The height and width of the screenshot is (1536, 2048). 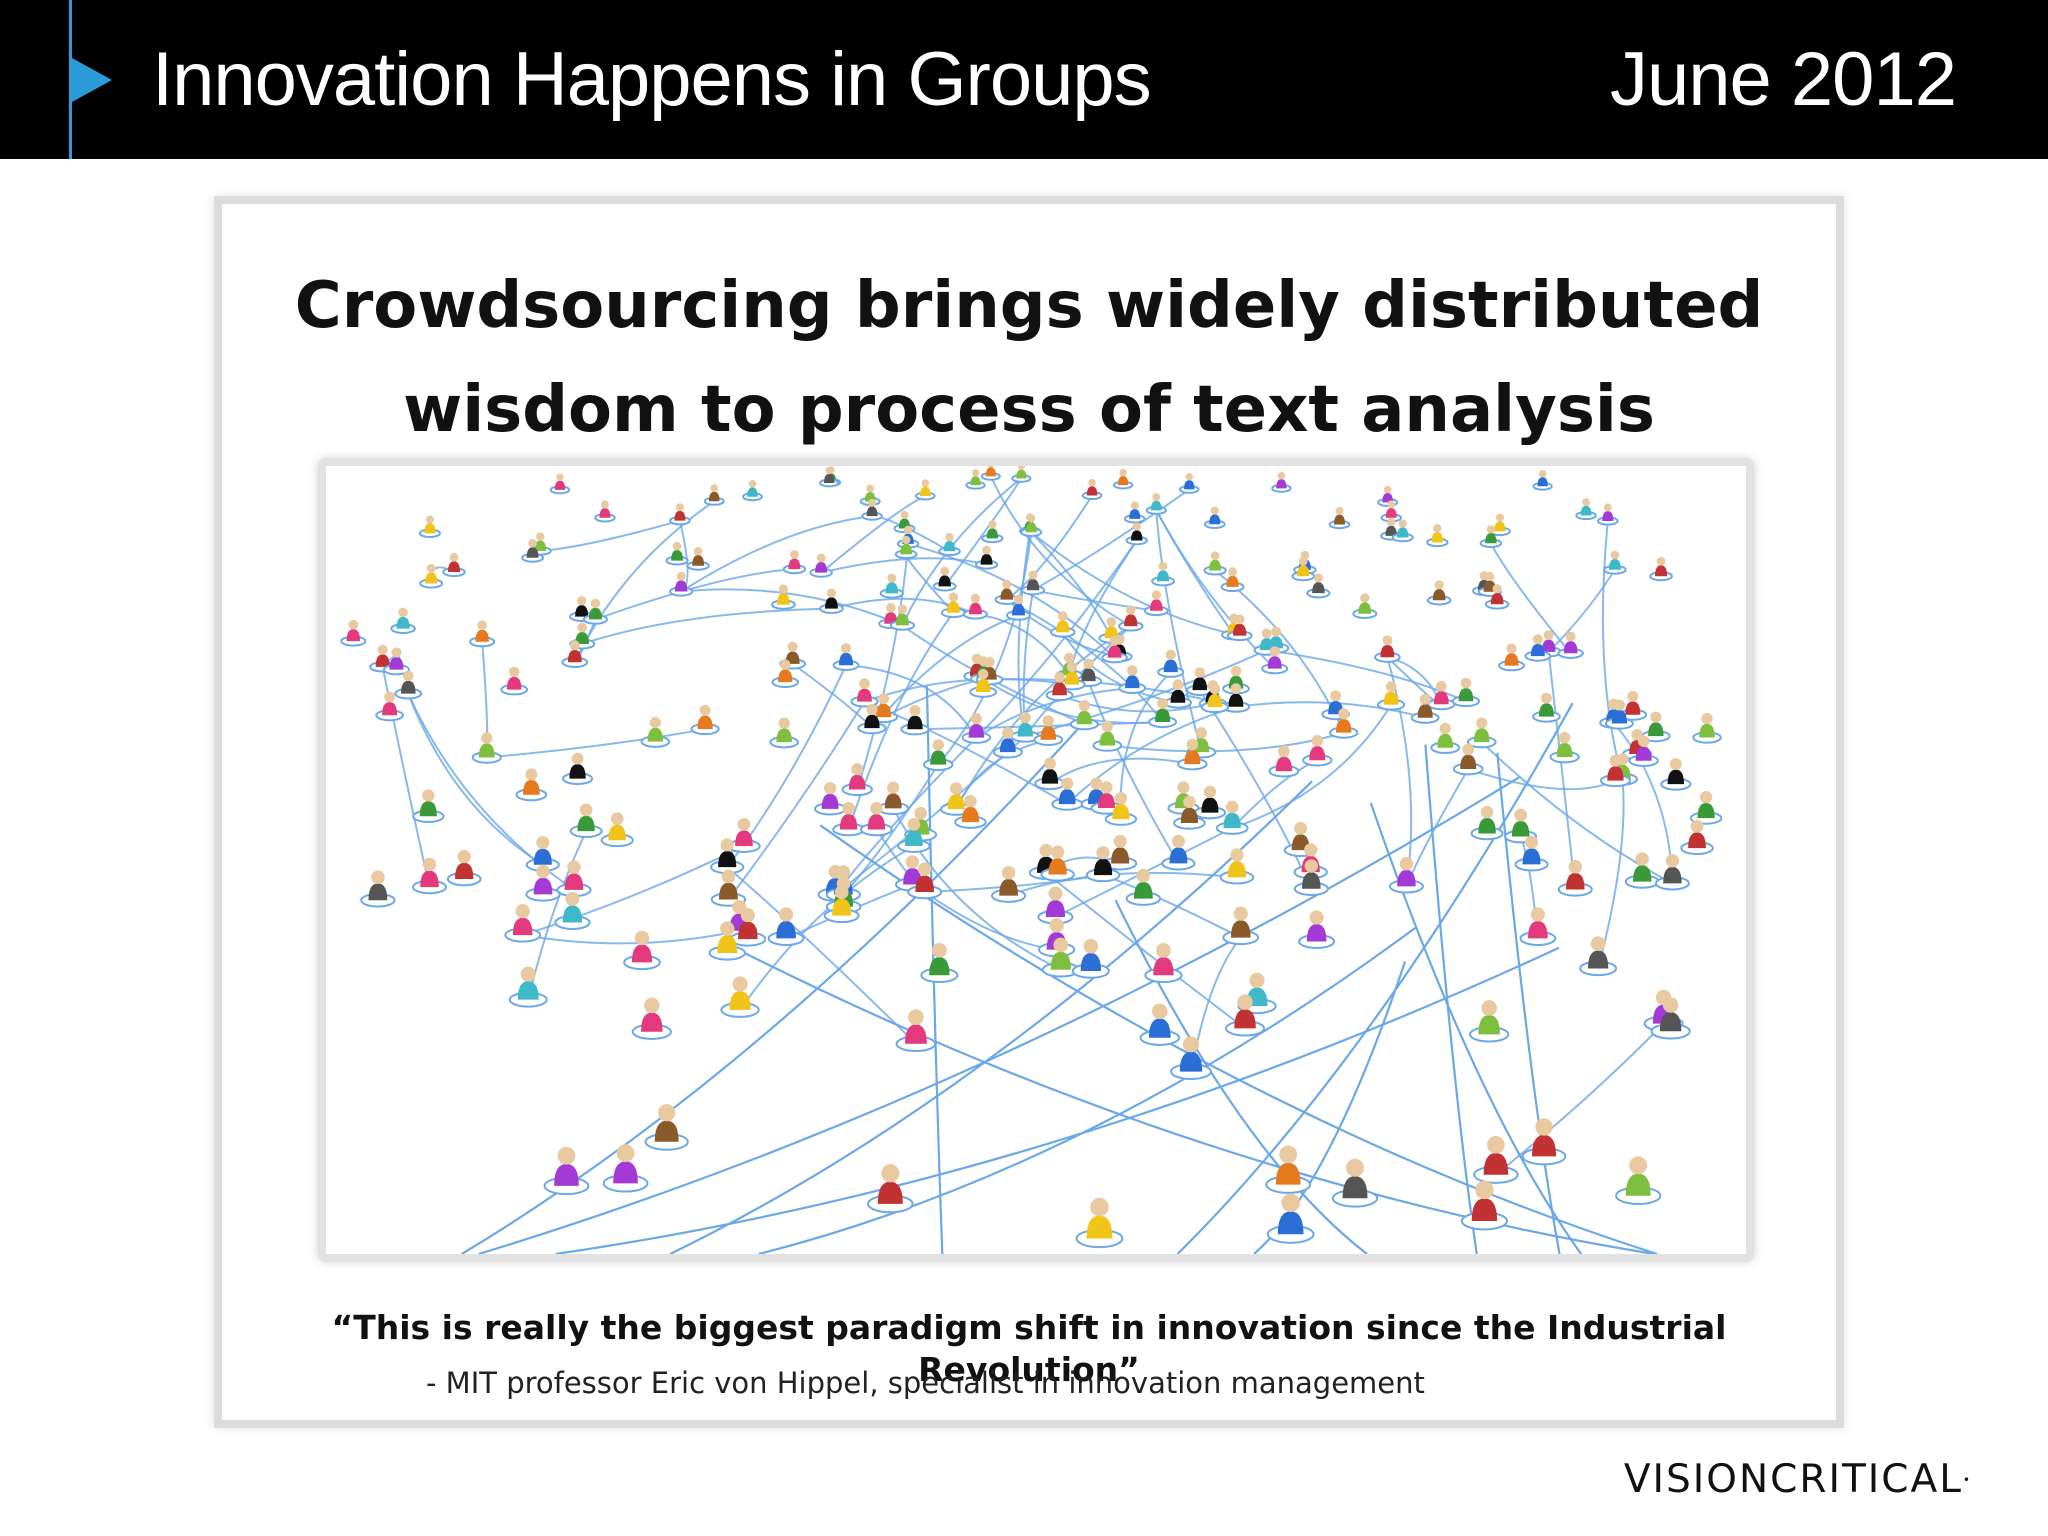 What do you see at coordinates (1783, 79) in the screenshot?
I see `slide-date: June 2012` at bounding box center [1783, 79].